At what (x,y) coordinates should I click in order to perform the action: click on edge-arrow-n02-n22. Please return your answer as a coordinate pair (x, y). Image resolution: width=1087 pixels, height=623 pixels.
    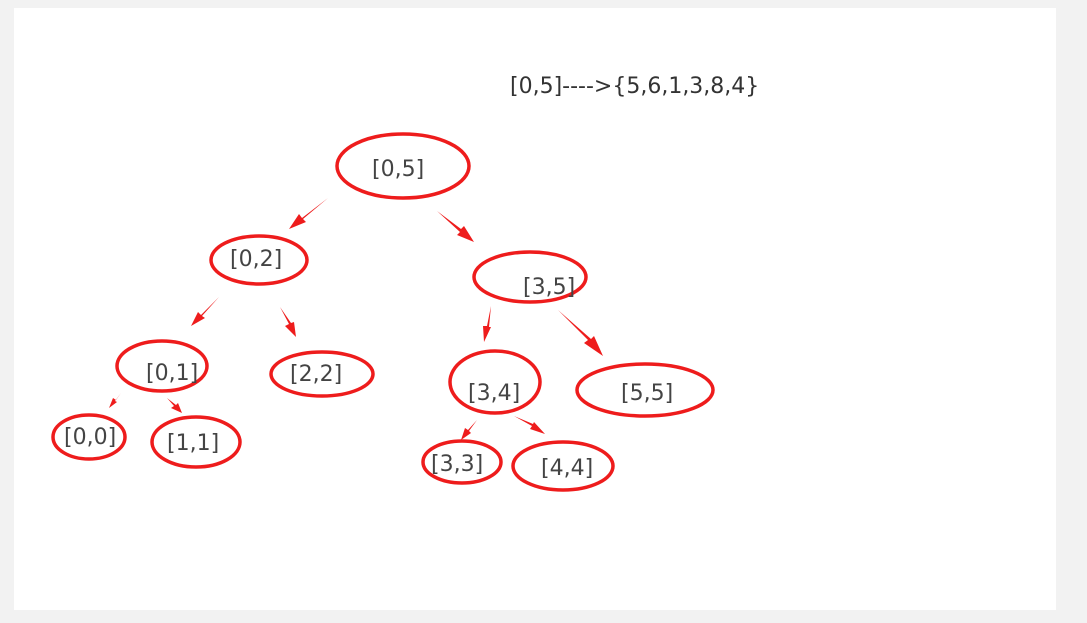
    Looking at the image, I should click on (288, 322).